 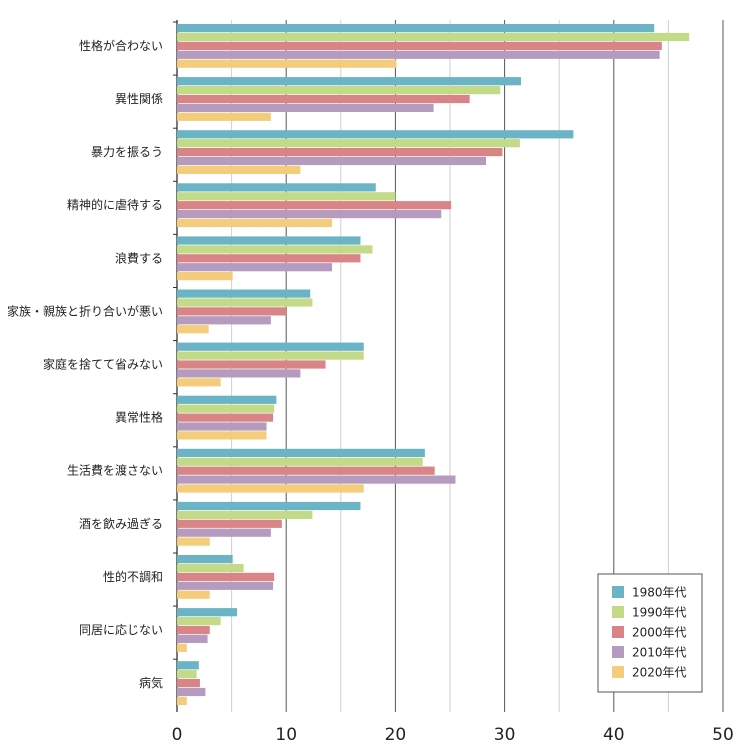 I want to click on category-label: 異性関係, so click(x=139, y=99).